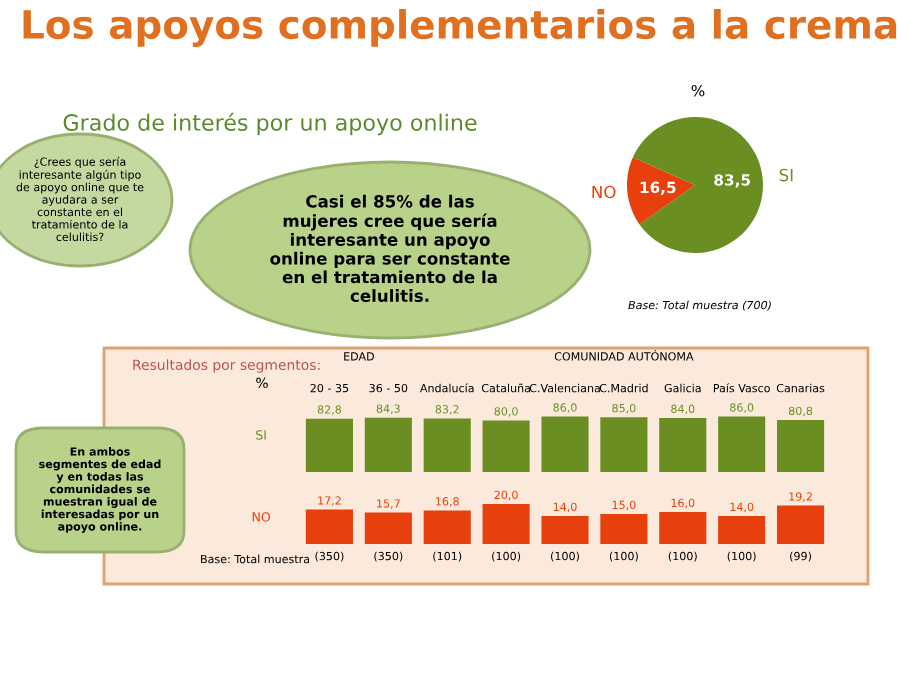 Image resolution: width=920 pixels, height=688 pixels. Describe the element at coordinates (460, 28) in the screenshot. I see `text: Los apoyos complementarios a la crema` at that location.